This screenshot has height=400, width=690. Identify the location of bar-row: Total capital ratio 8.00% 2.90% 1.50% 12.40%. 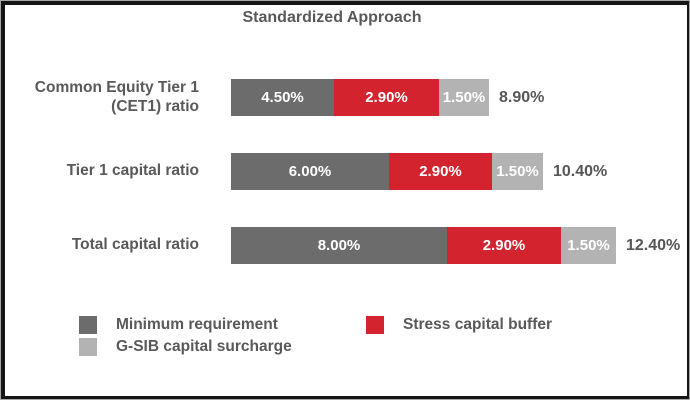
(345, 245).